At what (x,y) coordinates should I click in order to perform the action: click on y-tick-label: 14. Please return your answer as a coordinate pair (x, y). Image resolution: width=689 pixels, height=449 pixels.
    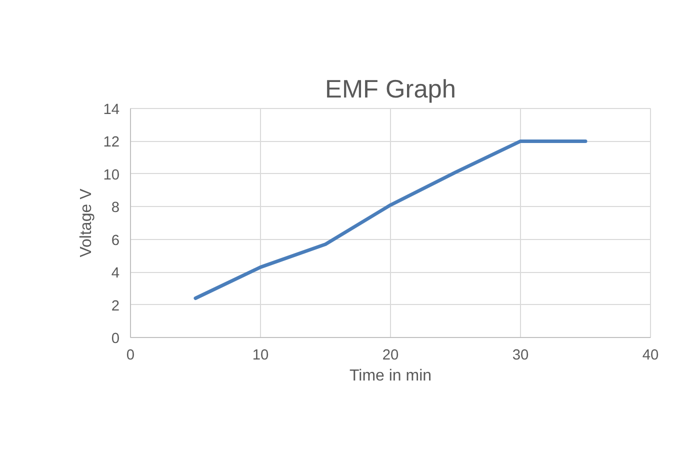
    Looking at the image, I should click on (111, 110).